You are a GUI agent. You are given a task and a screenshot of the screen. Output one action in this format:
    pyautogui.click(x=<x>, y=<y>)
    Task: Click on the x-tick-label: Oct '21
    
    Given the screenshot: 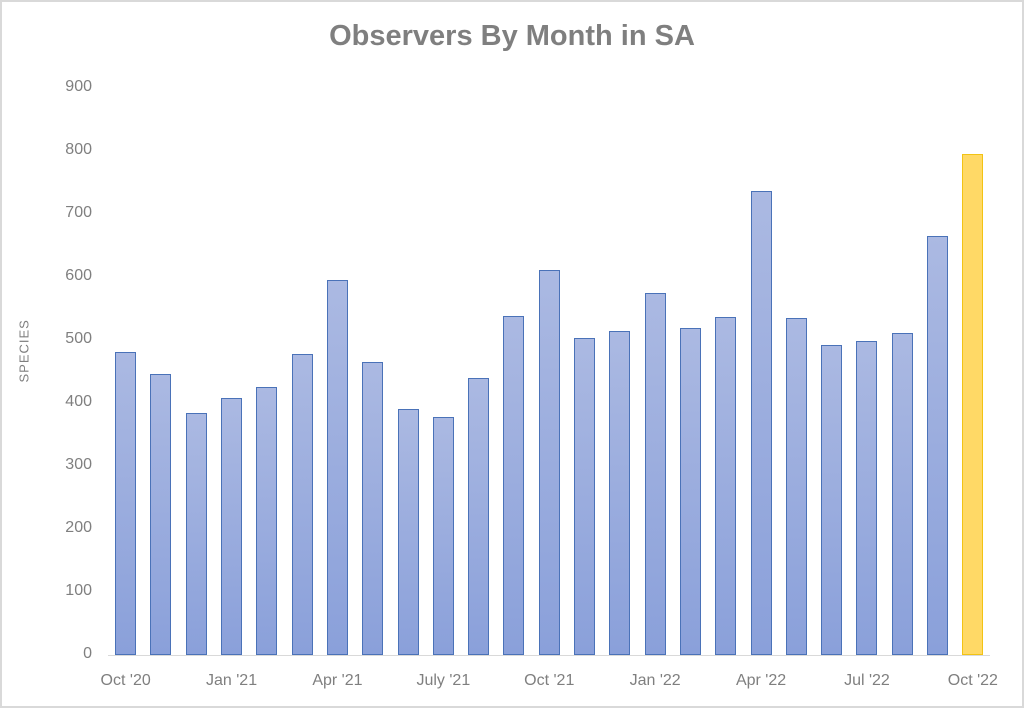 What is the action you would take?
    pyautogui.click(x=549, y=680)
    